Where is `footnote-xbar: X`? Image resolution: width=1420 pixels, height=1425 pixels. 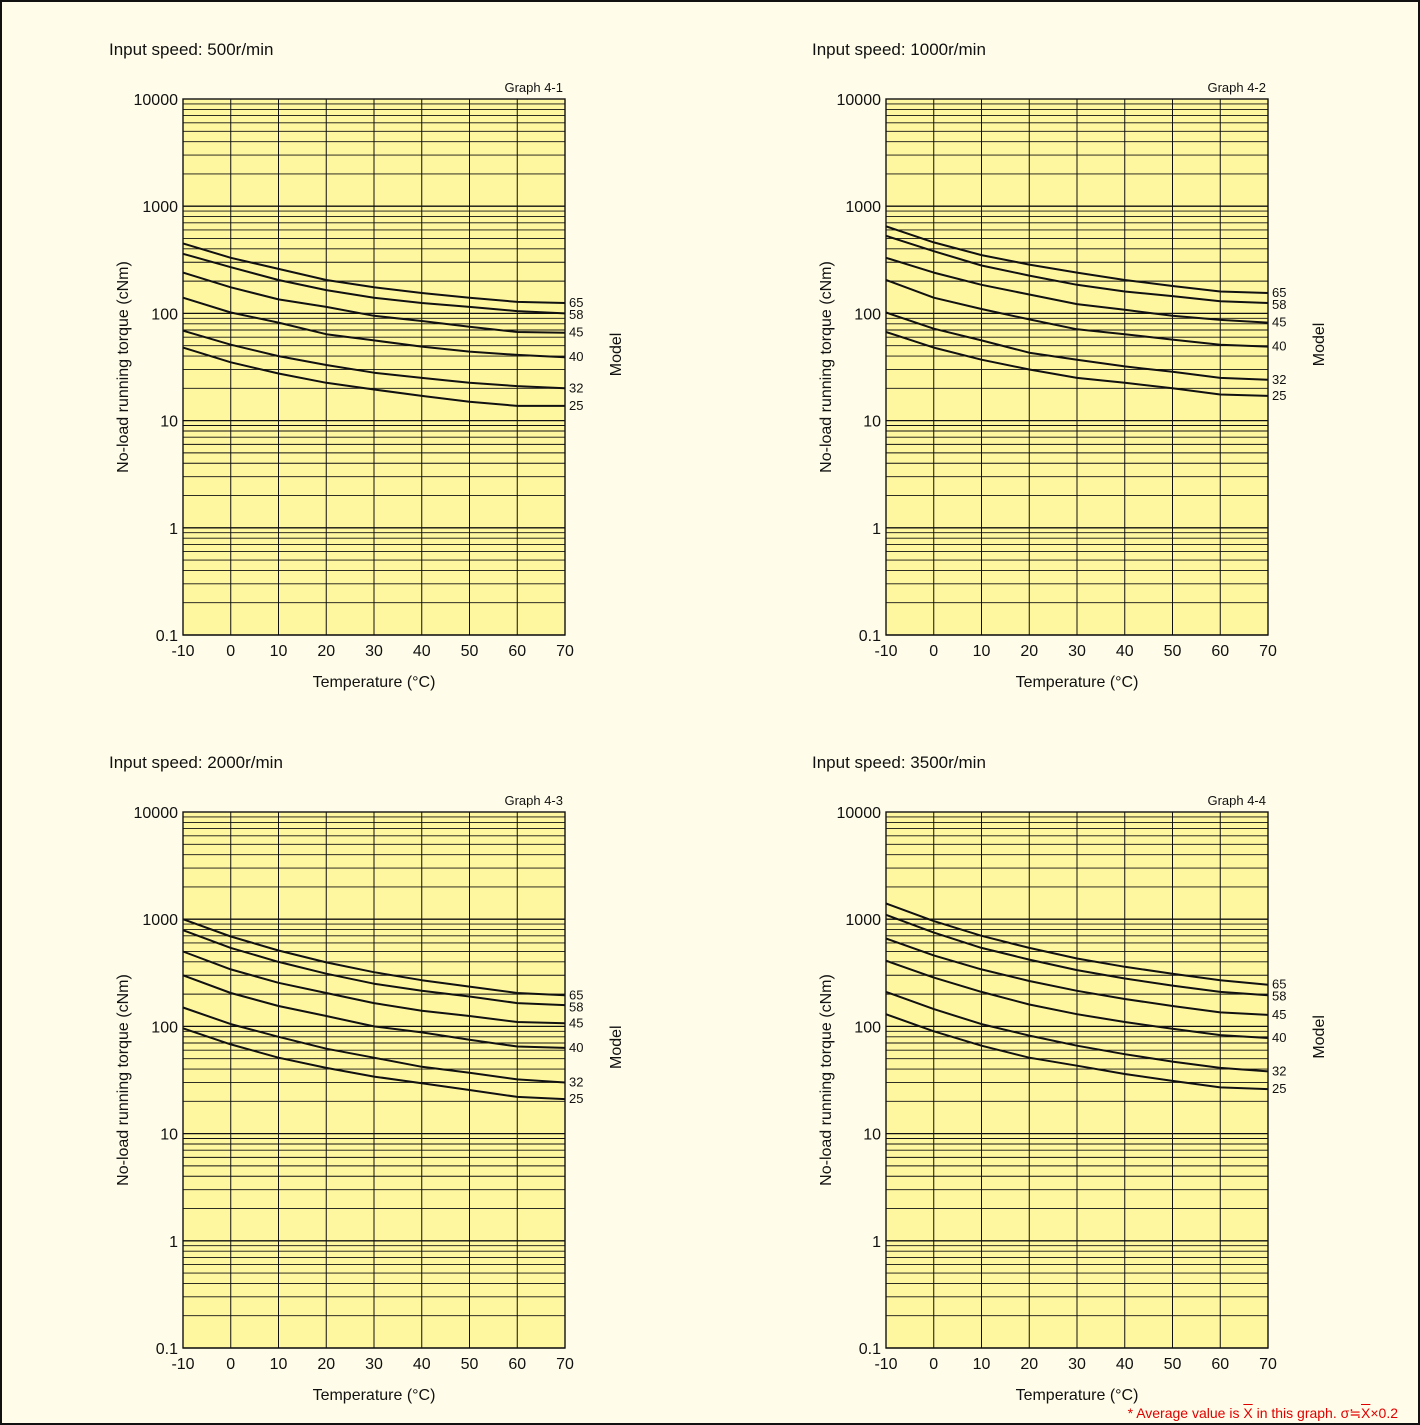
footnote-xbar: X is located at coordinates (1248, 1413).